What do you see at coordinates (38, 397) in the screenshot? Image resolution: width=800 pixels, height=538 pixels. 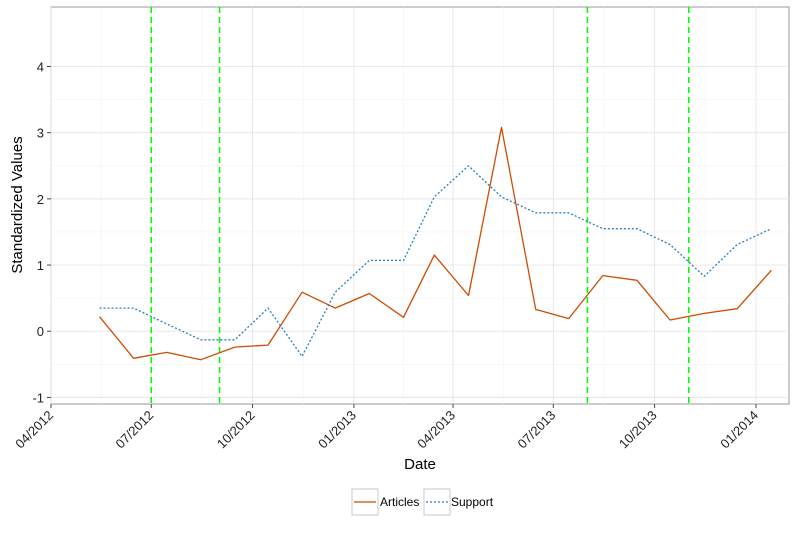 I see `y-tick-label: -1` at bounding box center [38, 397].